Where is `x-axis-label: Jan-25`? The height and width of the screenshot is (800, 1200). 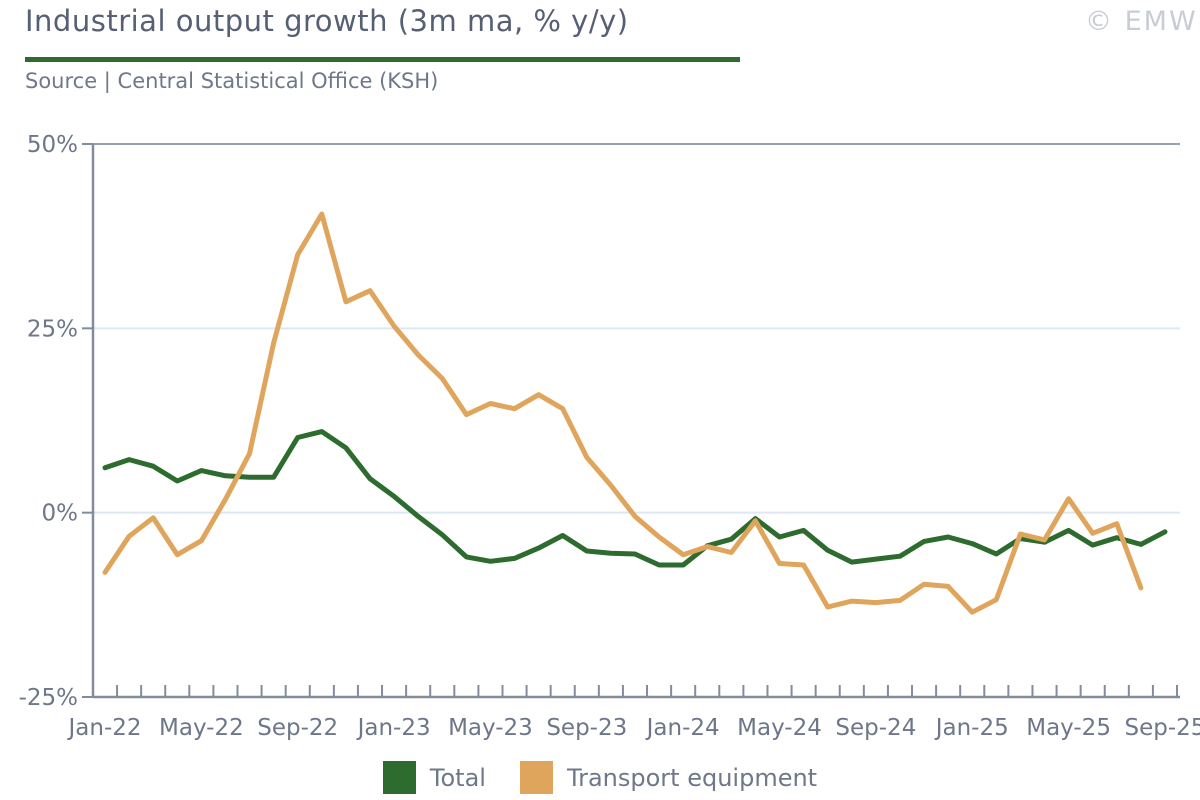
x-axis-label: Jan-25 is located at coordinates (971, 728).